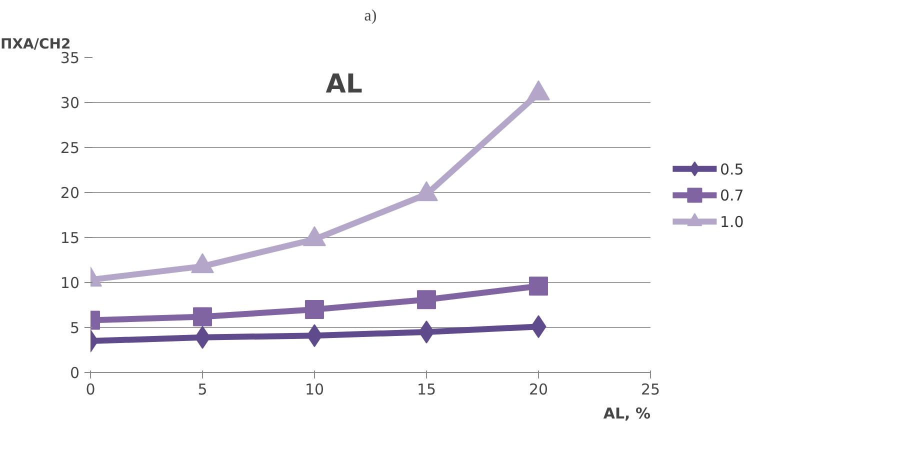  Describe the element at coordinates (538, 389) in the screenshot. I see `x-tick-label: 20` at that location.